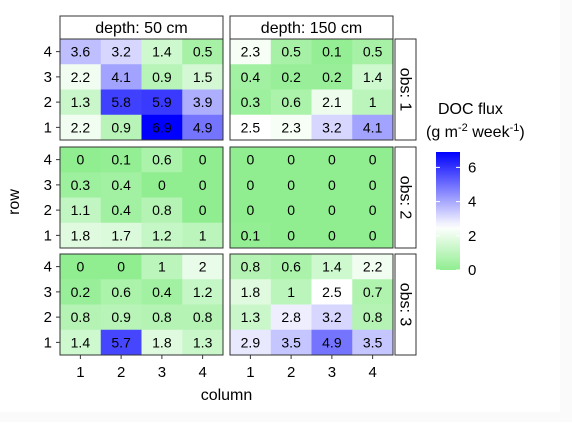 The height and width of the screenshot is (427, 572). Describe the element at coordinates (311, 28) in the screenshot. I see `facet-strip-column-label: depth: 150 cm` at that location.